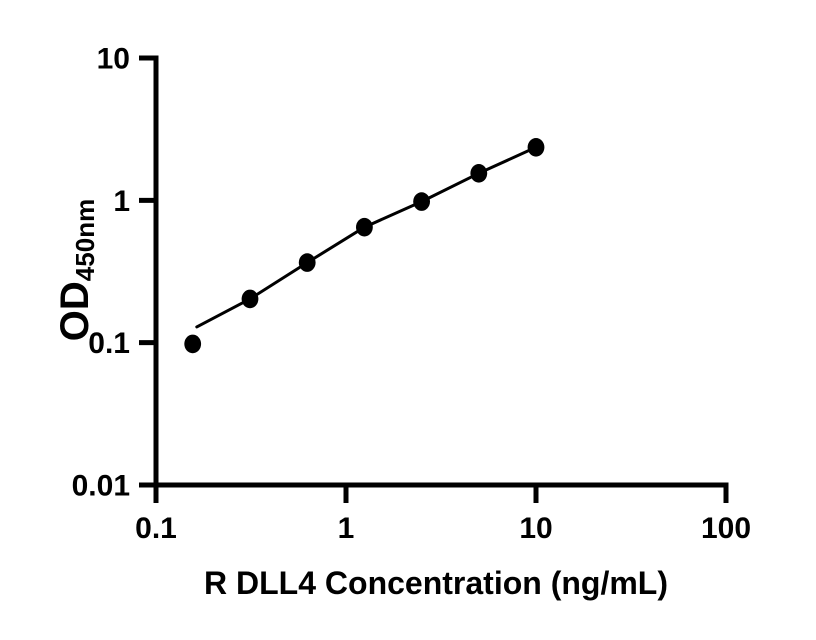 The height and width of the screenshot is (640, 816). I want to click on x-tick-label: 100, so click(726, 528).